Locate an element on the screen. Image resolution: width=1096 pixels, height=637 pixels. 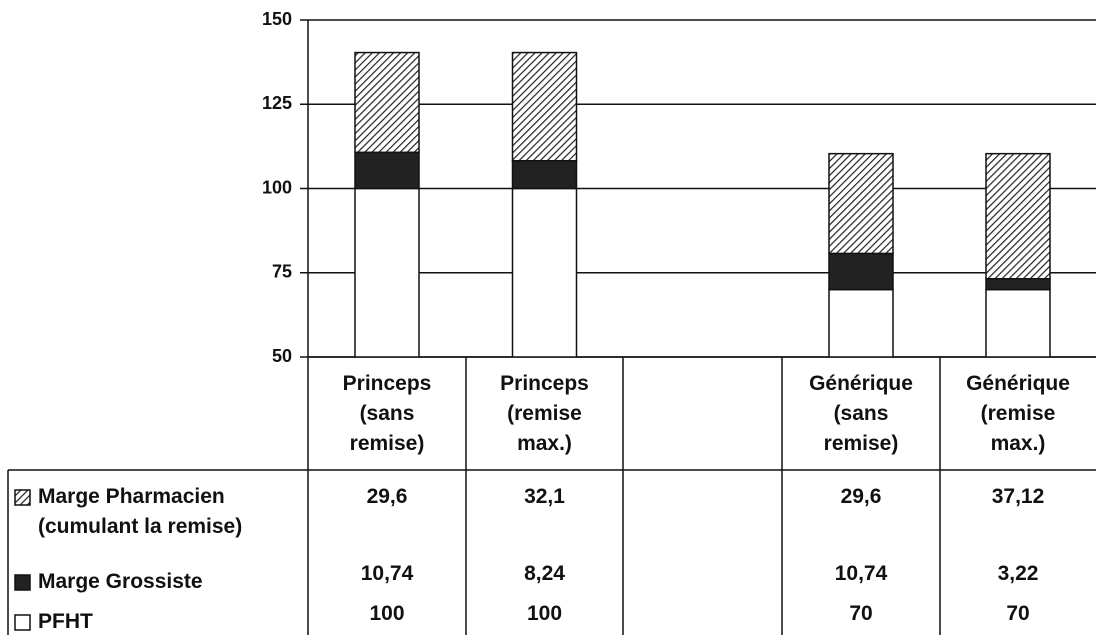
category-header: Générique (sans remise) is located at coordinates (861, 413).